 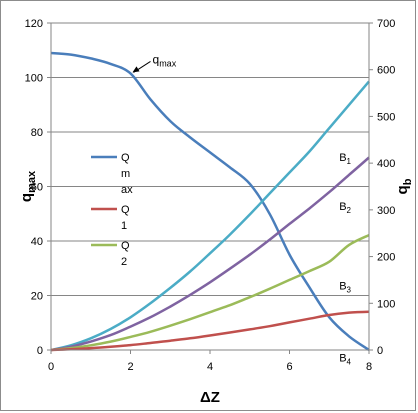 What do you see at coordinates (34, 24) in the screenshot?
I see `y-left-tick-label: 120` at bounding box center [34, 24].